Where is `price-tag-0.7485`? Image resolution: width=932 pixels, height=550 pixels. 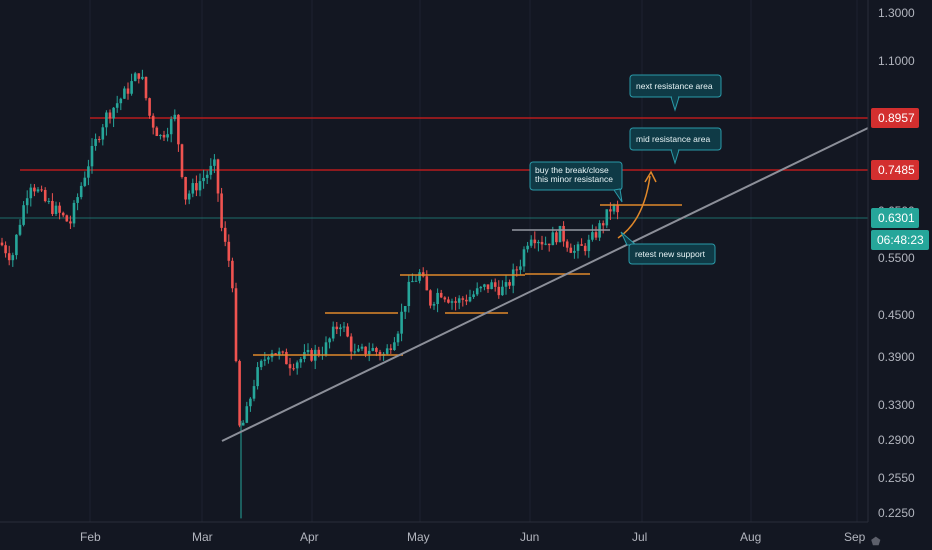 price-tag-0.7485 is located at coordinates (895, 170).